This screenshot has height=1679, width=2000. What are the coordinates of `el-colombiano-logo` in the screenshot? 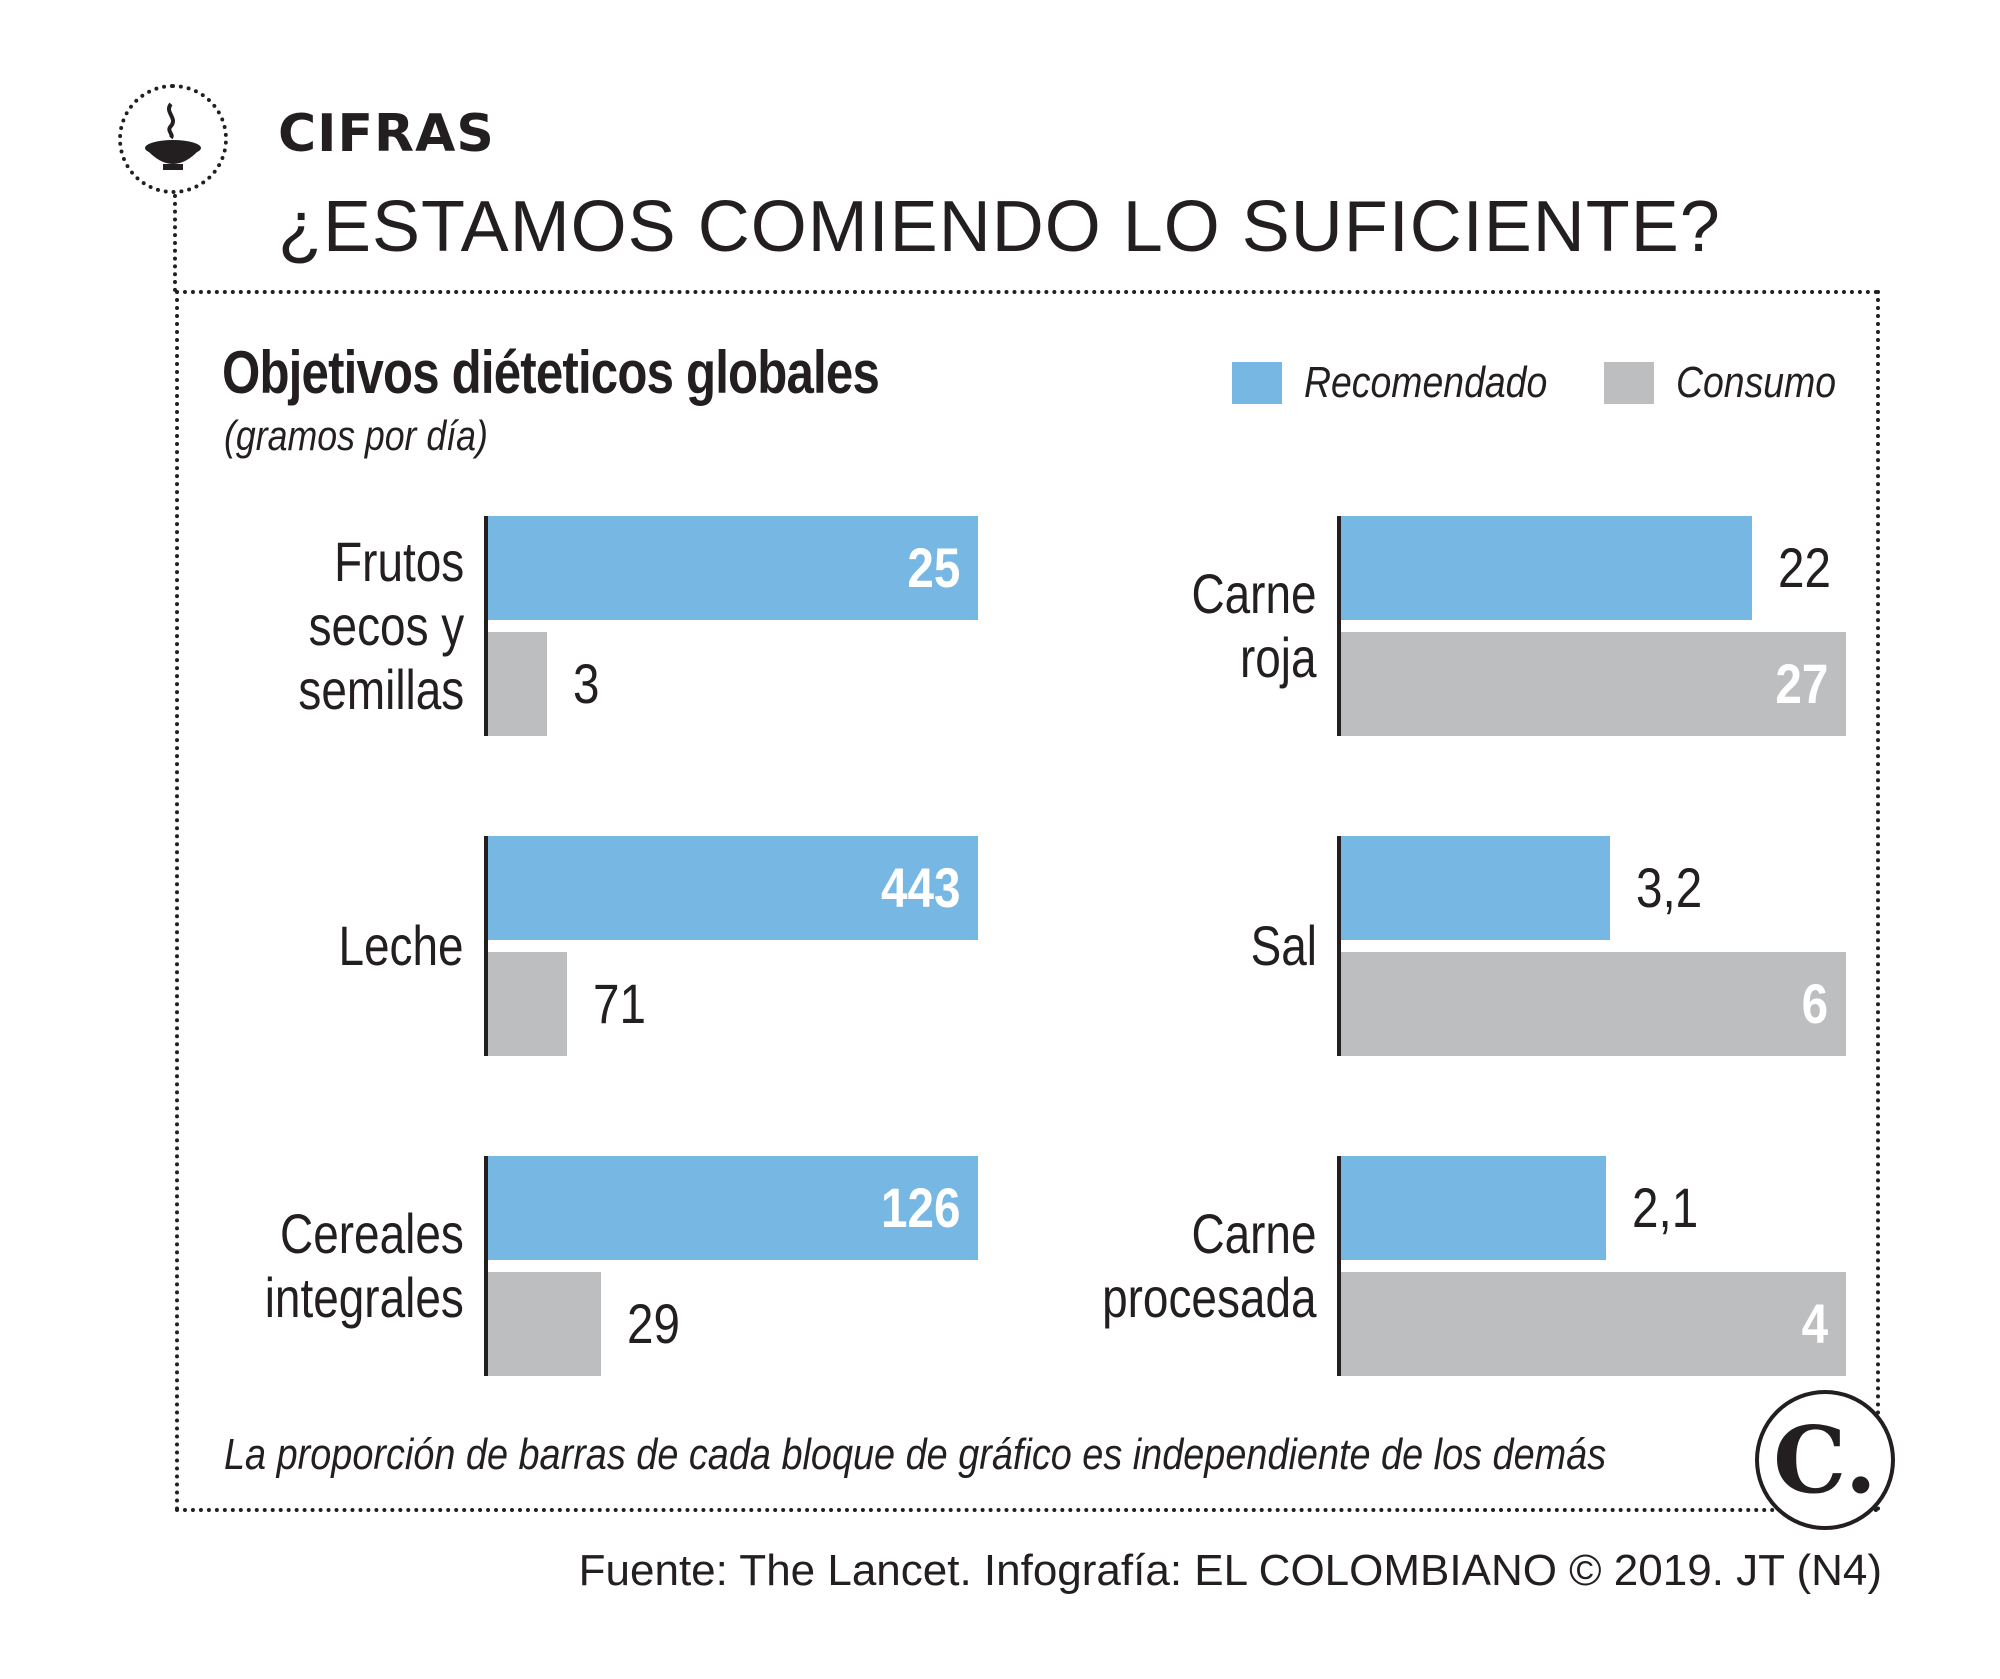 It's located at (1825, 1460).